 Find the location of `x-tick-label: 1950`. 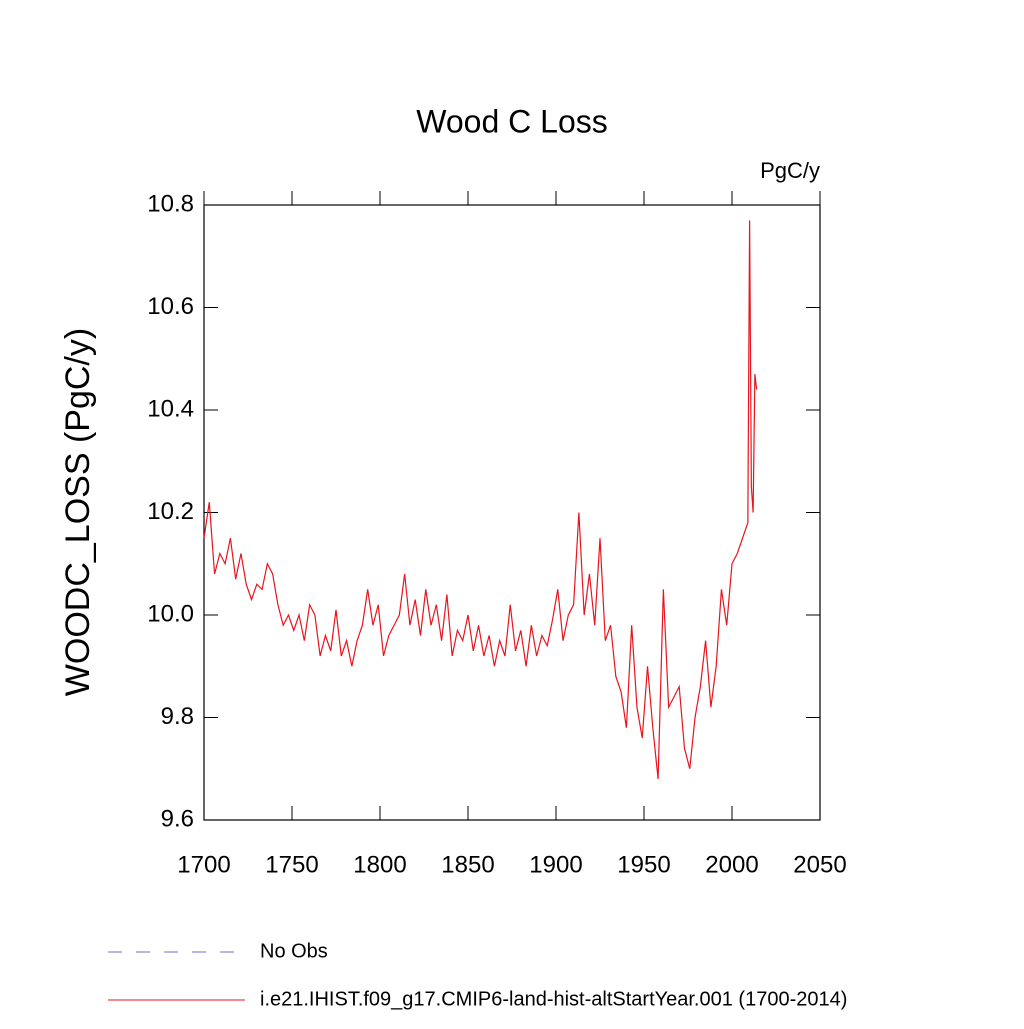

x-tick-label: 1950 is located at coordinates (643, 864).